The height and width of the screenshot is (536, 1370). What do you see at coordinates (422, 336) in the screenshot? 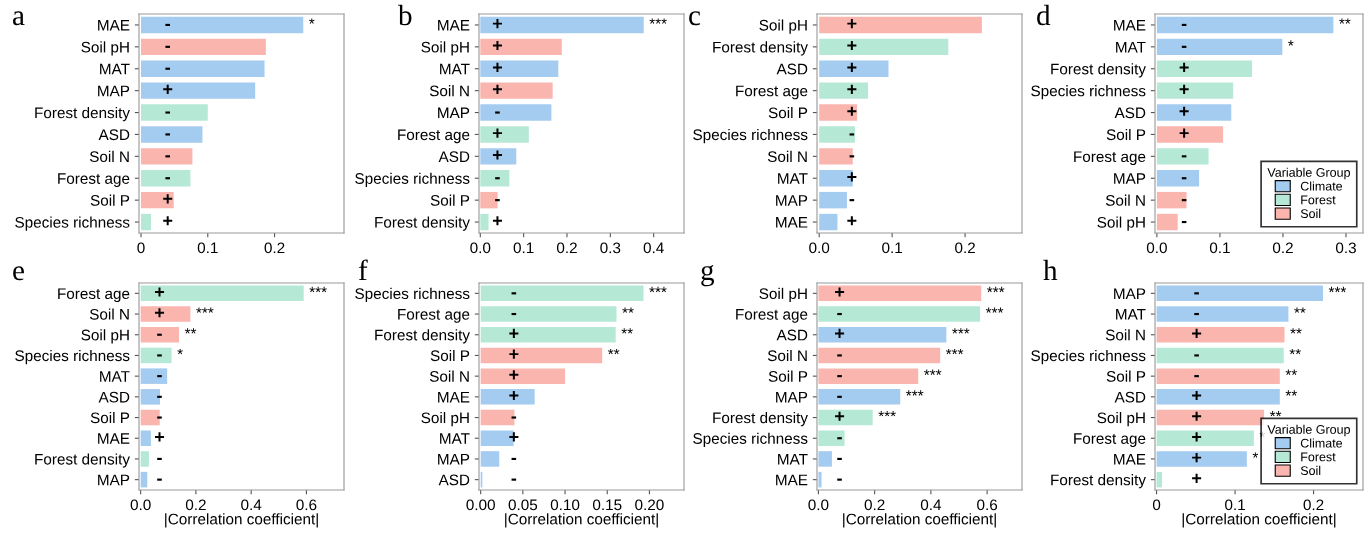
I see `y-tick-label: Forest density` at bounding box center [422, 336].